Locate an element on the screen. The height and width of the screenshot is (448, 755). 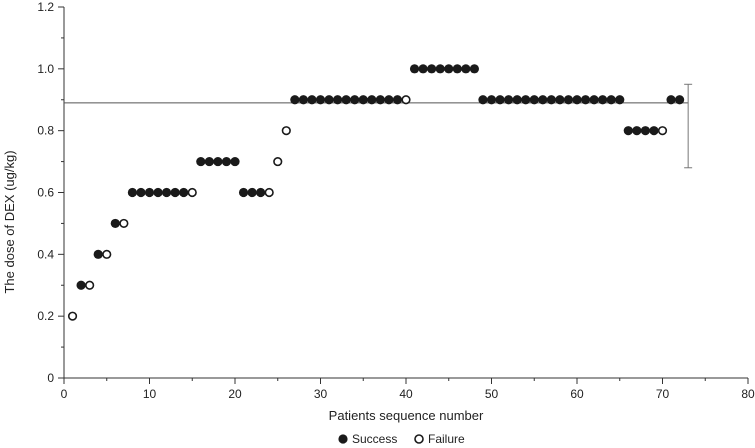
x-tick-label: 10 is located at coordinates (150, 394).